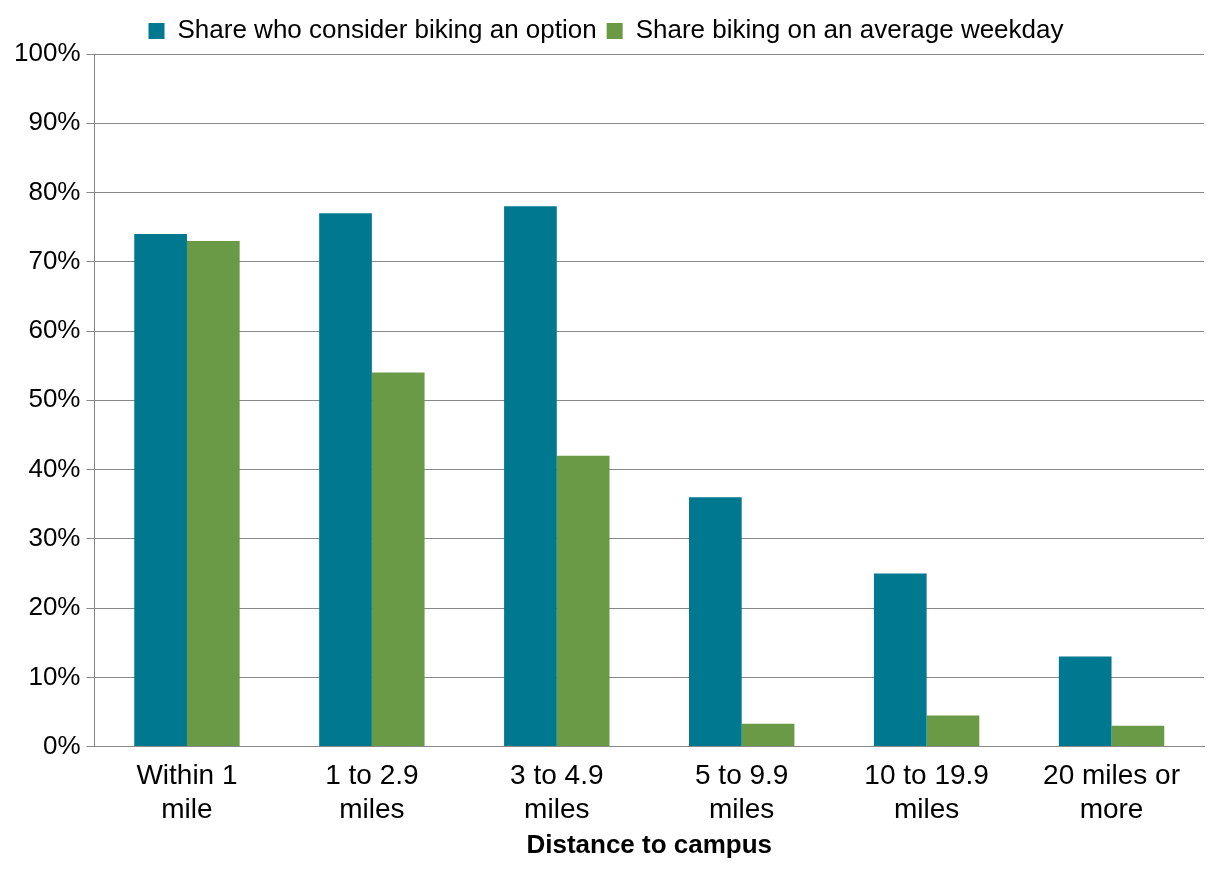 The width and height of the screenshot is (1220, 869). Describe the element at coordinates (54, 398) in the screenshot. I see `y-tick-label: 50%` at that location.